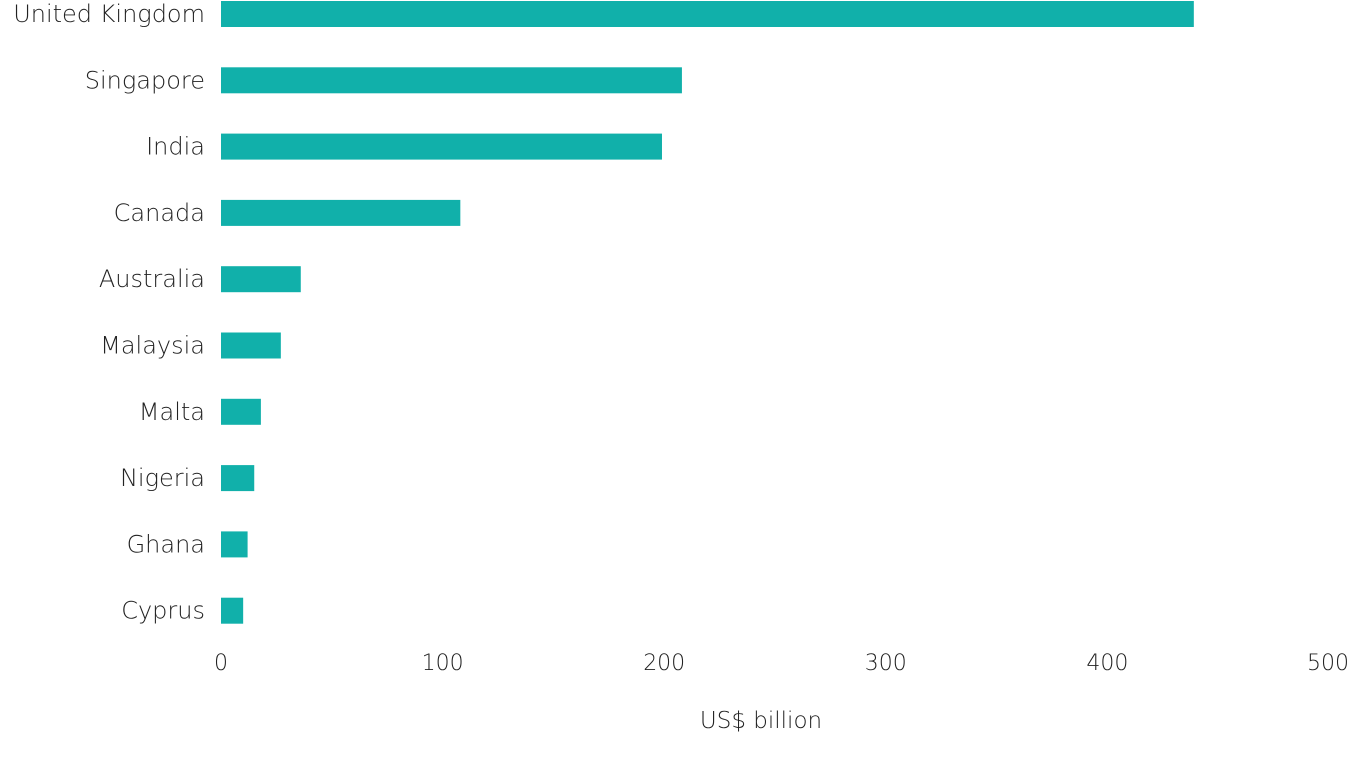  I want to click on category-label: Malaysia, so click(152, 346).